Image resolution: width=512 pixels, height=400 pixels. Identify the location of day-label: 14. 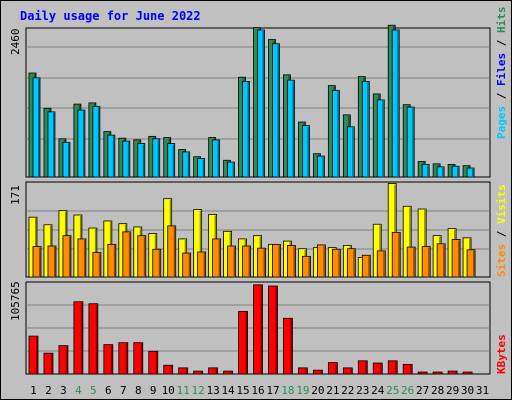
(228, 390).